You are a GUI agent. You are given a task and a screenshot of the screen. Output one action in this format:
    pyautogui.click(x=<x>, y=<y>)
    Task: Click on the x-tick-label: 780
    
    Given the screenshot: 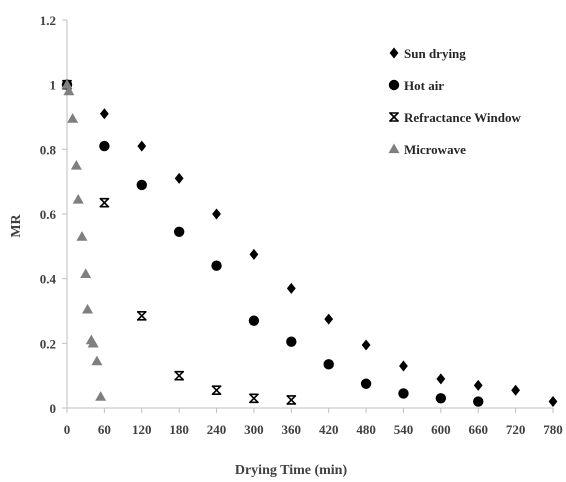 What is the action you would take?
    pyautogui.click(x=553, y=429)
    